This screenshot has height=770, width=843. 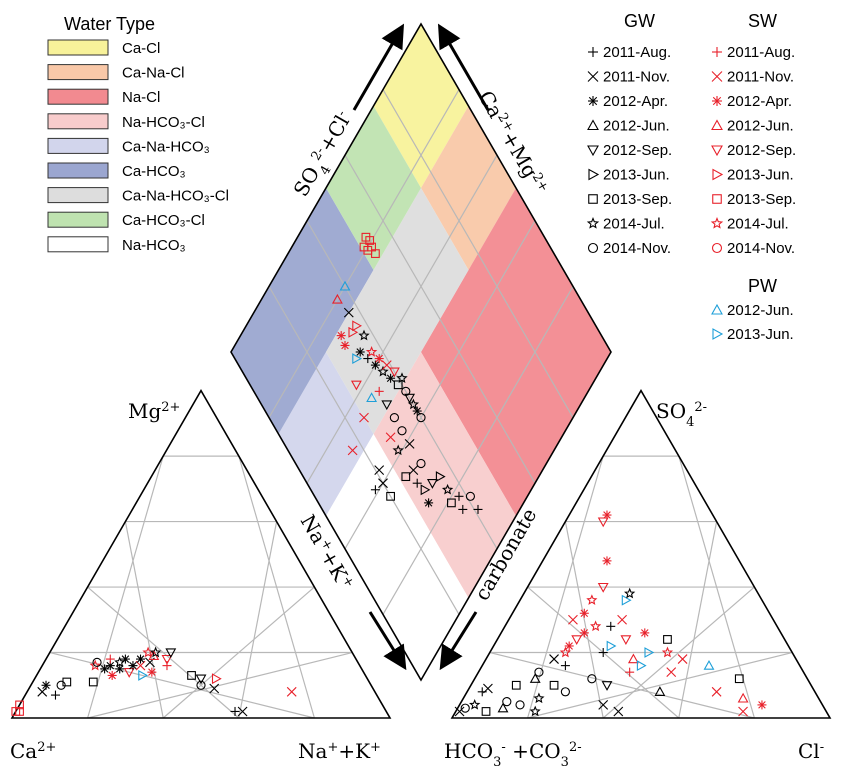 I want to click on region-ca-hco3, so click(x=302, y=311).